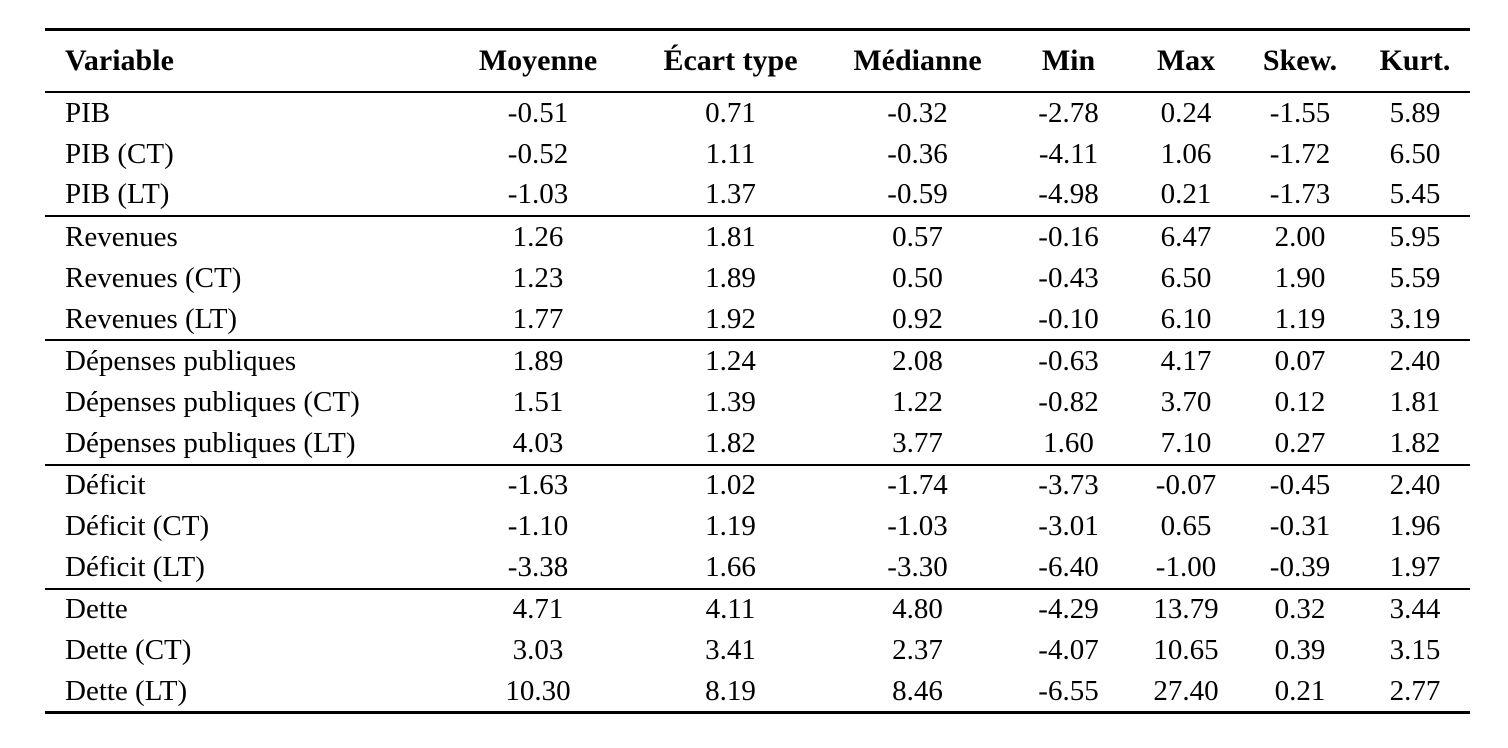 Image resolution: width=1508 pixels, height=748 pixels. Describe the element at coordinates (538, 112) in the screenshot. I see `value-cell-moyenne: -0.51` at that location.